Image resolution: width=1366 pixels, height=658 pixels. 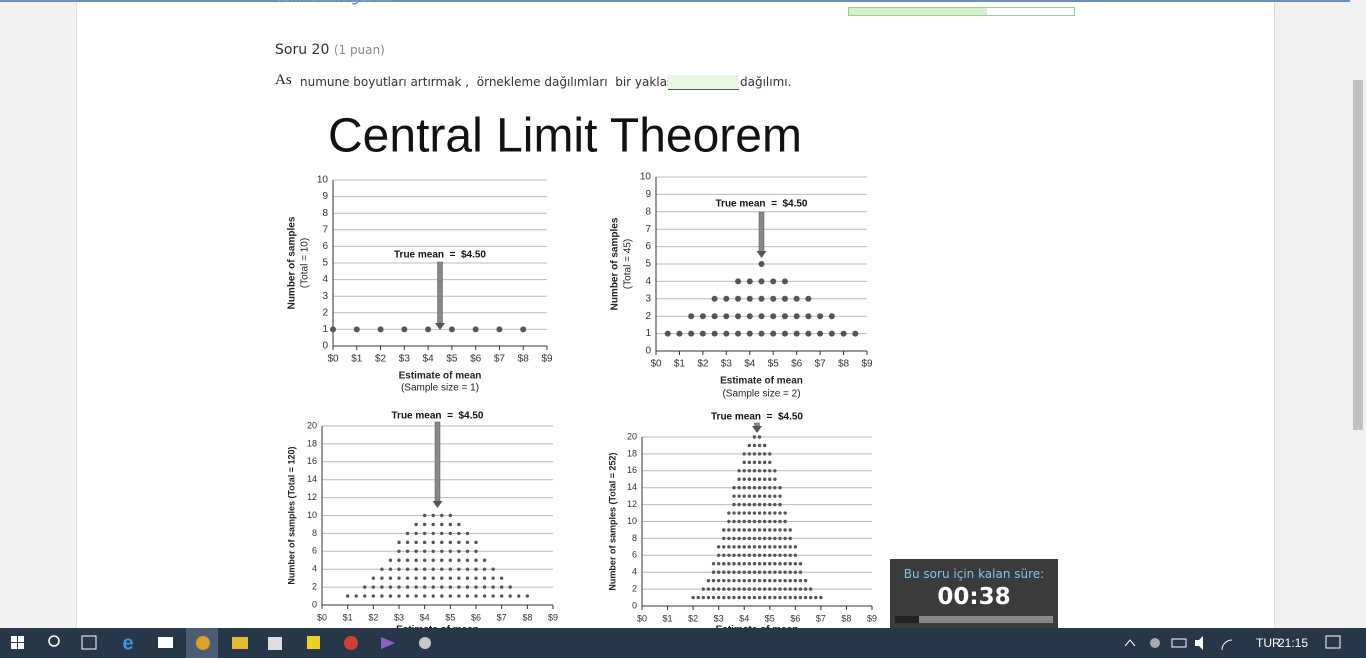 What do you see at coordinates (17, 642) in the screenshot?
I see `start-button` at bounding box center [17, 642].